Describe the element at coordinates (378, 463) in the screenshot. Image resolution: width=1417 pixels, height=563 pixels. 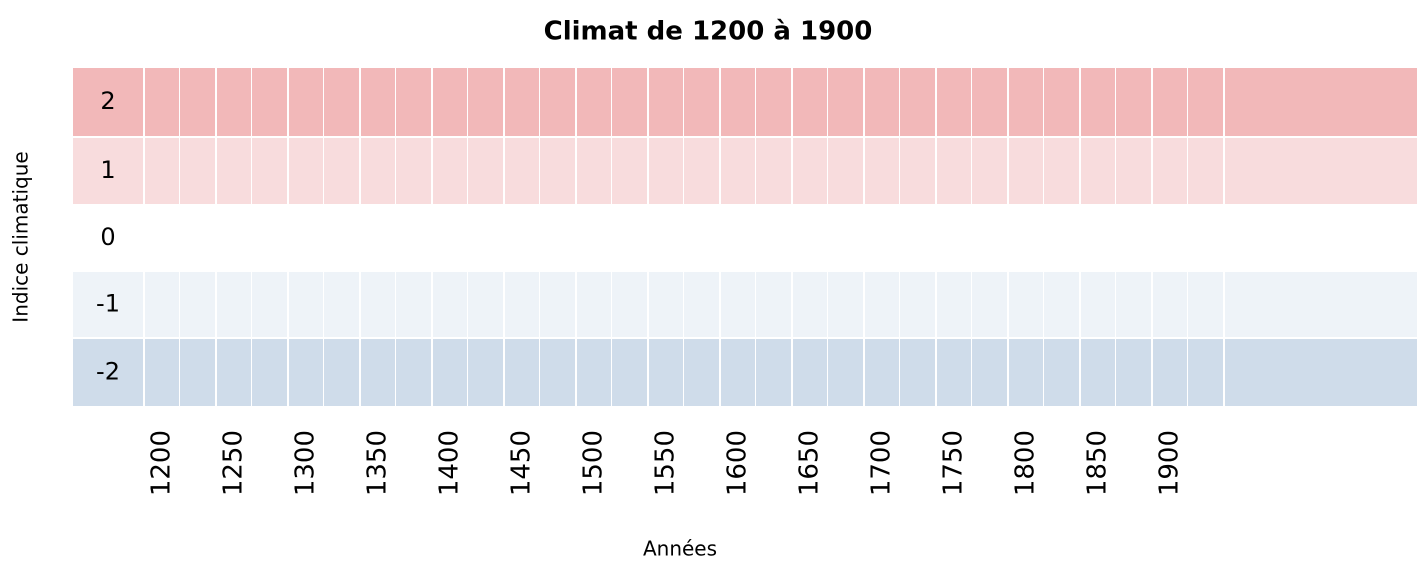
I see `x-tick-label: 1350` at that location.